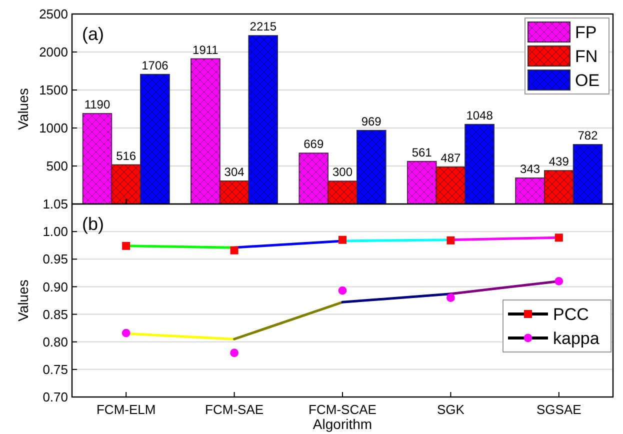  I want to click on x-tick-label: FCM-SCAE, so click(342, 409).